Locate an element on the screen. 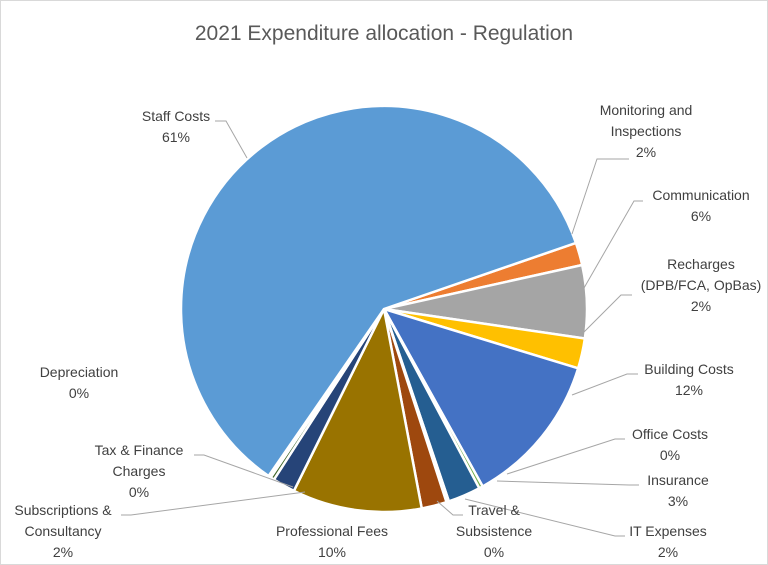  category-label: (DPB/FCA, OpBas) is located at coordinates (701, 285).